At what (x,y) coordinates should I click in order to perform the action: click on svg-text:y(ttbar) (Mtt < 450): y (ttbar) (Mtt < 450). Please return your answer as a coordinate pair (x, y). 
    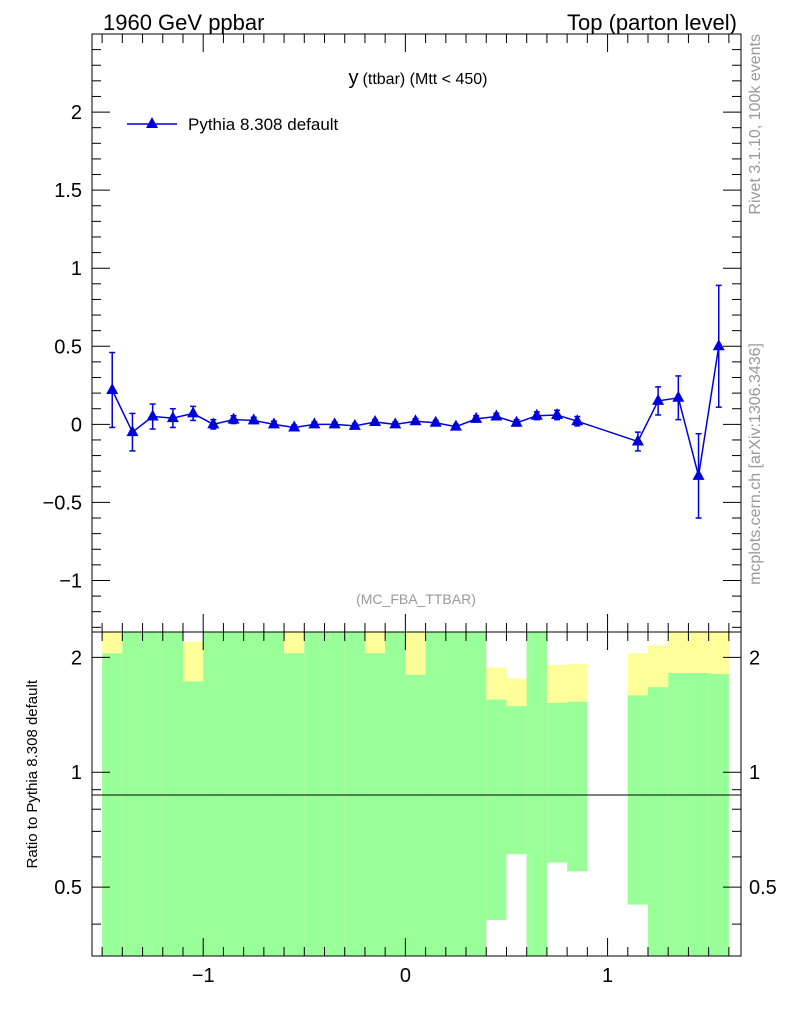
    Looking at the image, I should click on (418, 78).